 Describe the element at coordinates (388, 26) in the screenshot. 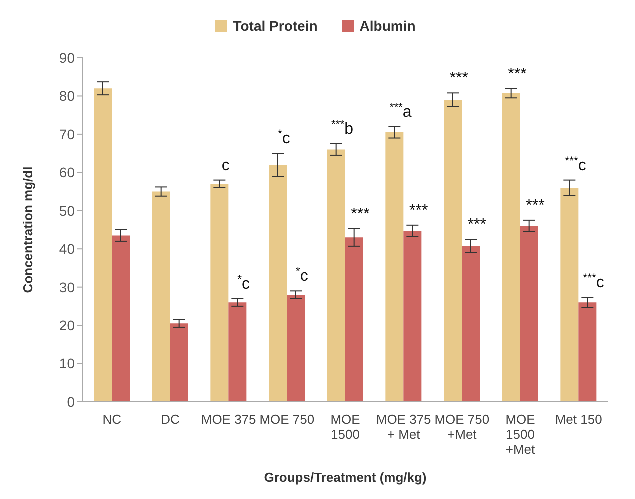

I see `legend-label: Albumin` at that location.